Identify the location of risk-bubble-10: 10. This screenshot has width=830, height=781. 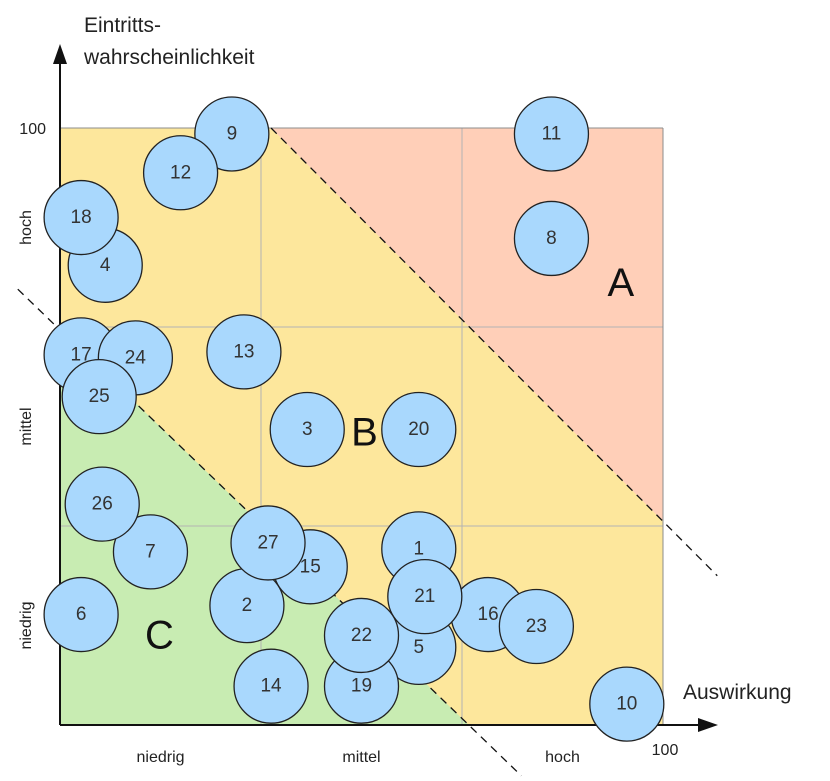
(627, 704).